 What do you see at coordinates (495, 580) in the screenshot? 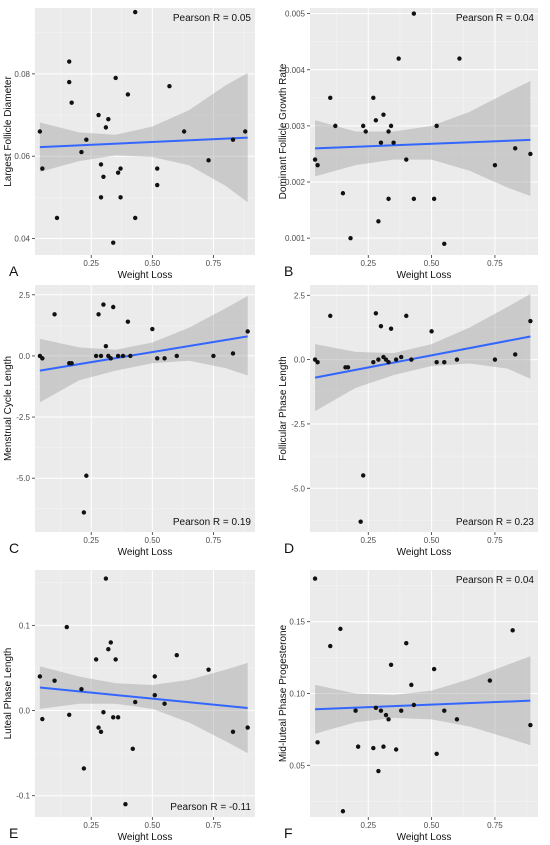
I see `pearson-annotation: Pearson R = 0.04` at bounding box center [495, 580].